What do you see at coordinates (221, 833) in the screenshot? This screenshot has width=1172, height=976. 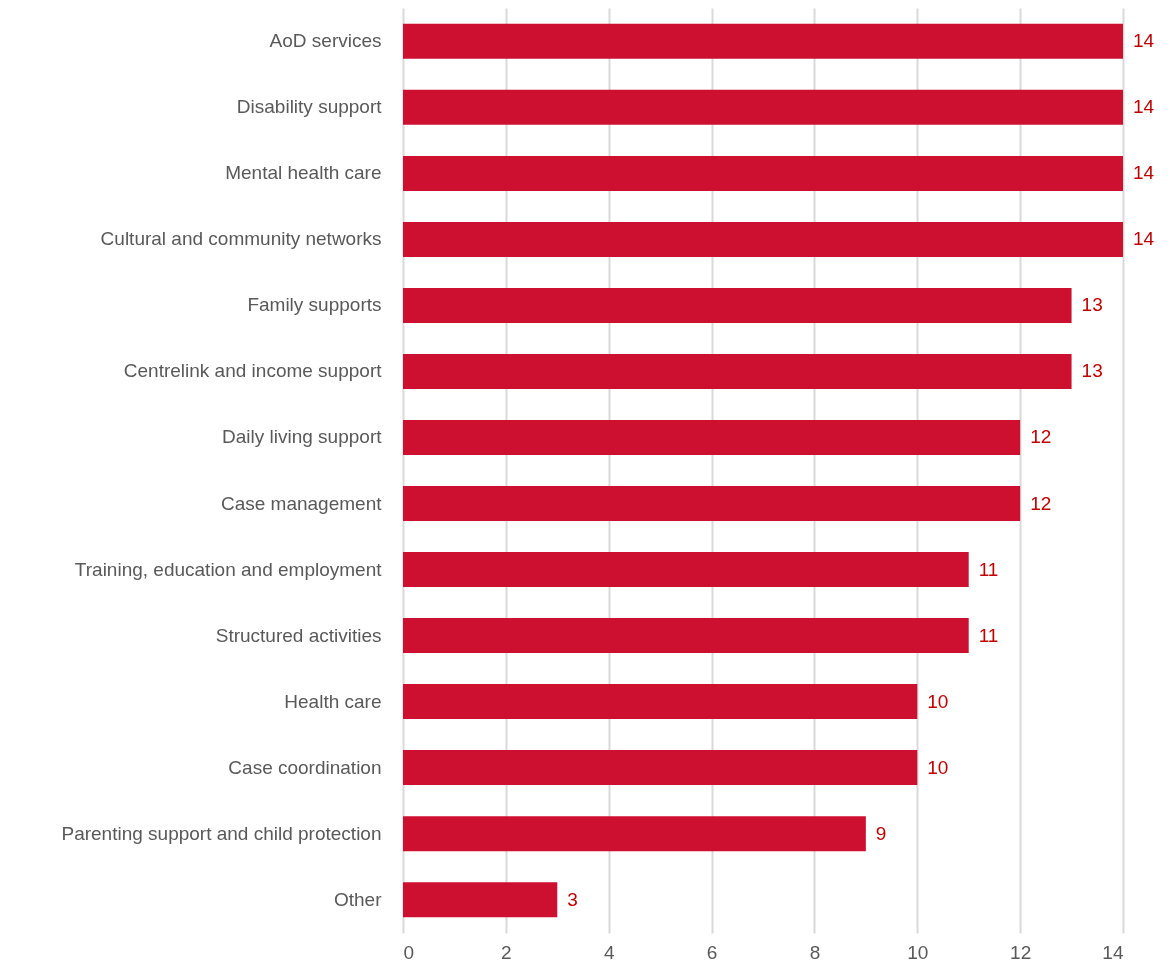 I see `y-tick-label: Parenting support and child protection` at bounding box center [221, 833].